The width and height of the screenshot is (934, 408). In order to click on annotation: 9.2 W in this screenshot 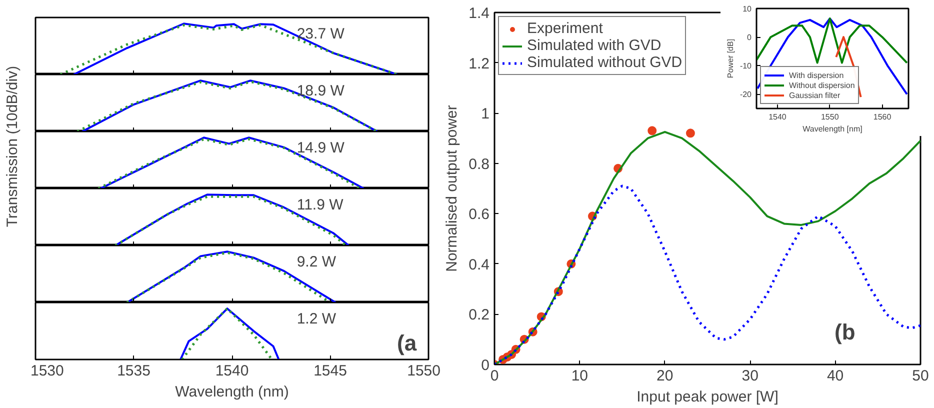, I will do `click(316, 262)`.